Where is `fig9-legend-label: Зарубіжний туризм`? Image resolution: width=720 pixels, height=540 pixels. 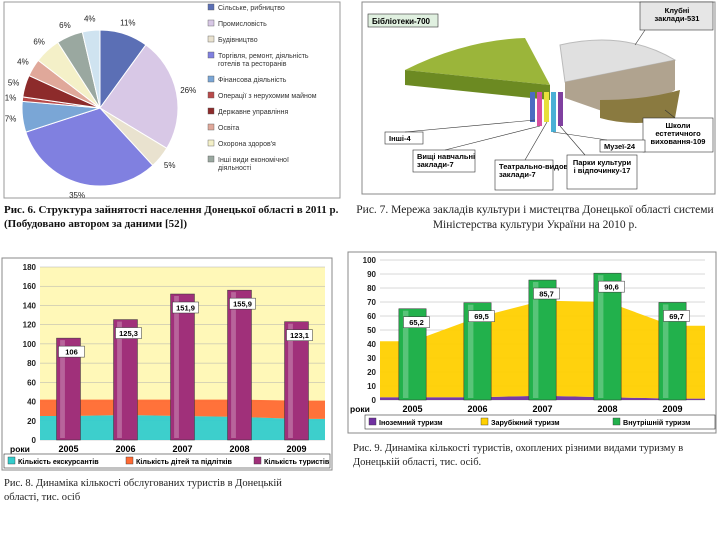 fig9-legend-label: Зарубіжний туризм is located at coordinates (525, 422).